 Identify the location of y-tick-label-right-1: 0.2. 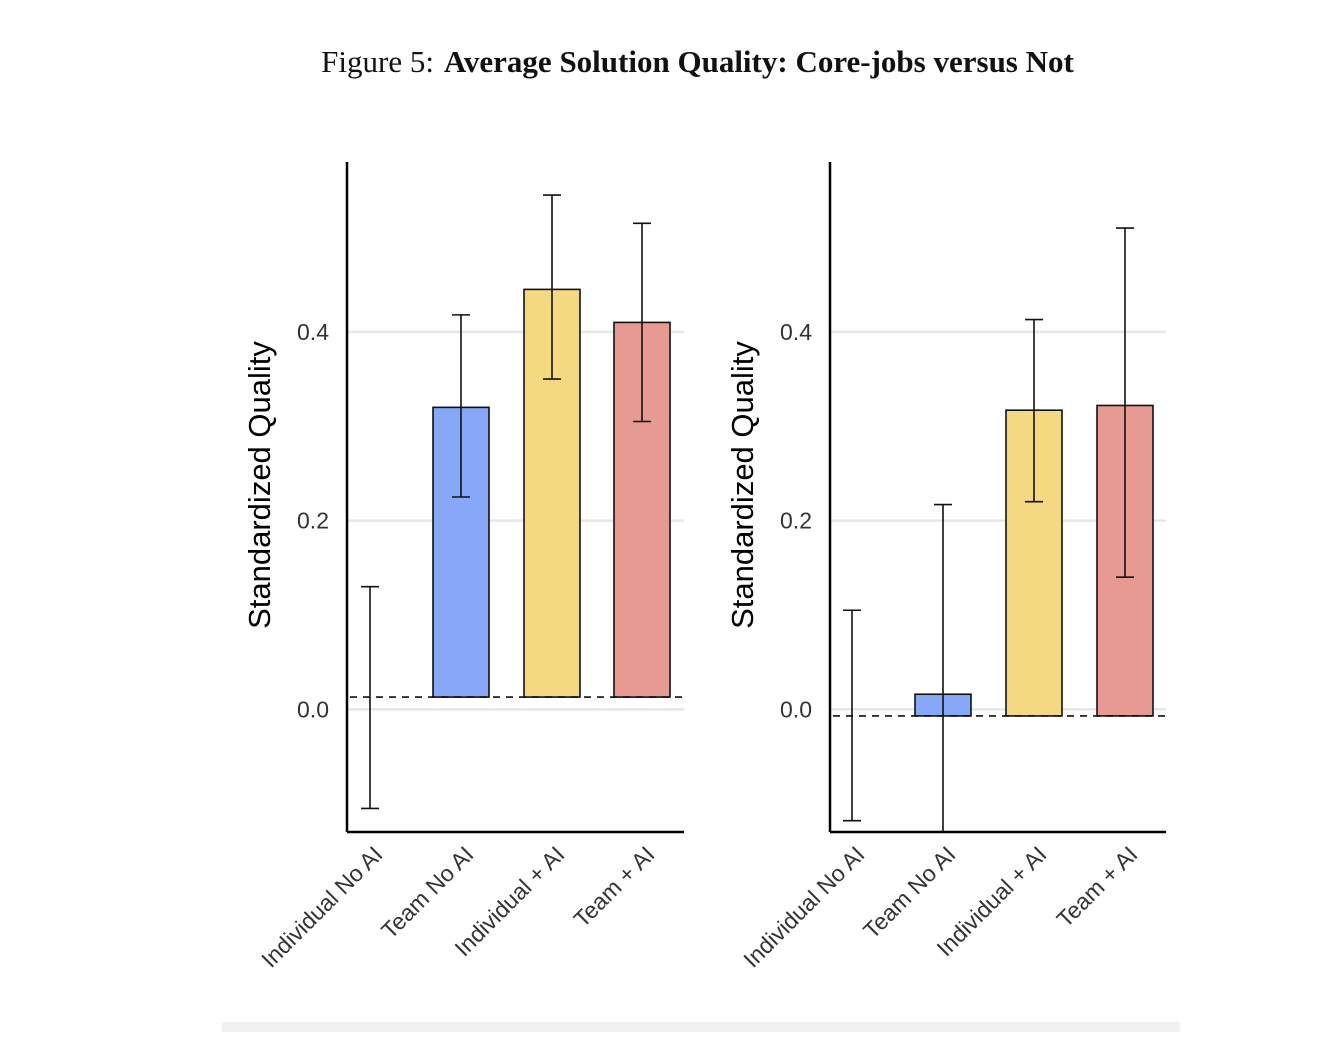
(796, 521).